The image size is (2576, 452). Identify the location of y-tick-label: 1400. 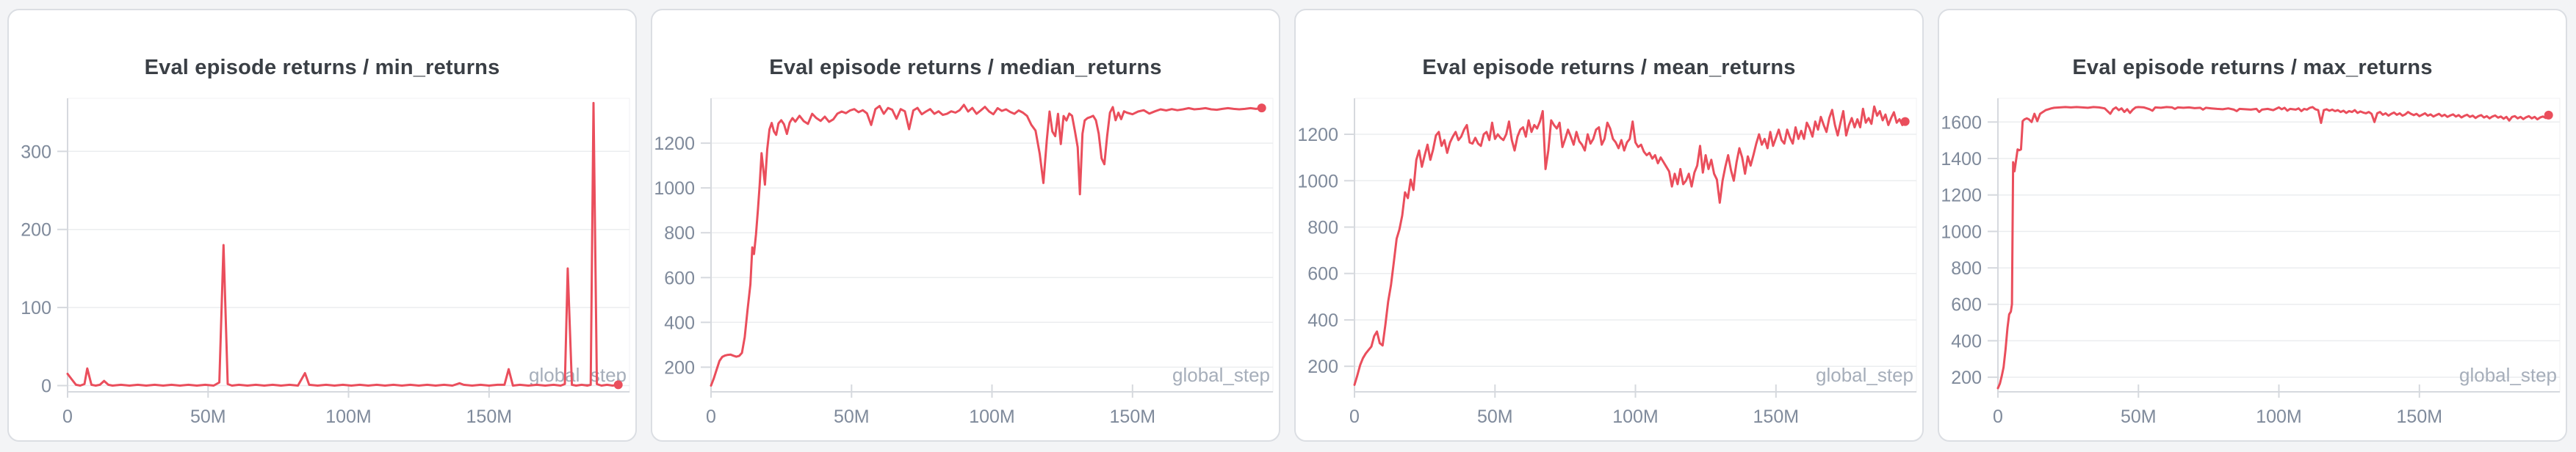
(1962, 159).